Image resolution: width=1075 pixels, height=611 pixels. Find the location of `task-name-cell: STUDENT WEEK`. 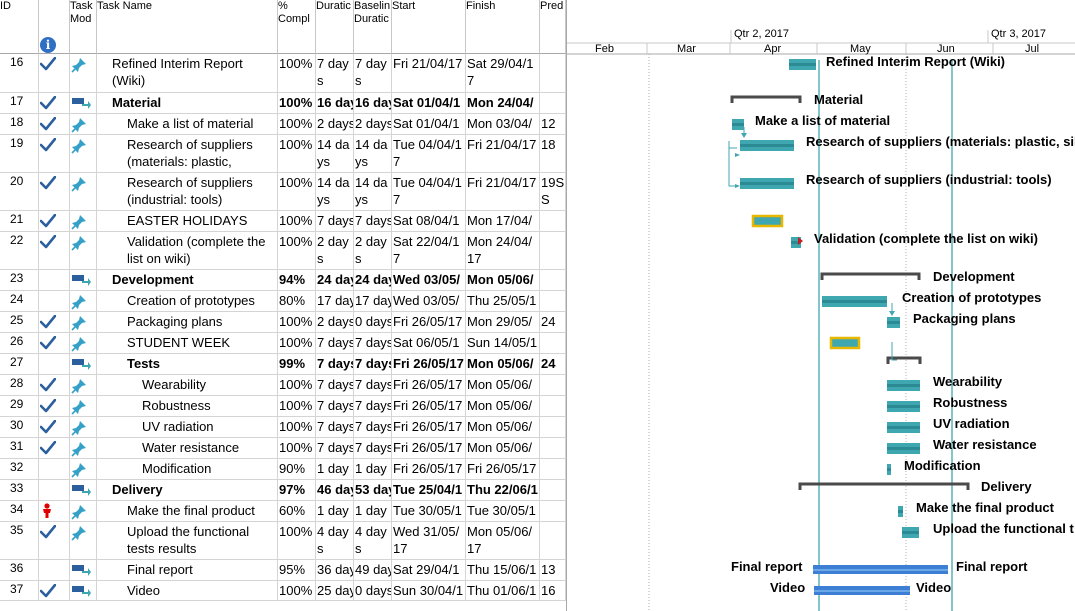

task-name-cell: STUDENT WEEK is located at coordinates (187, 343).